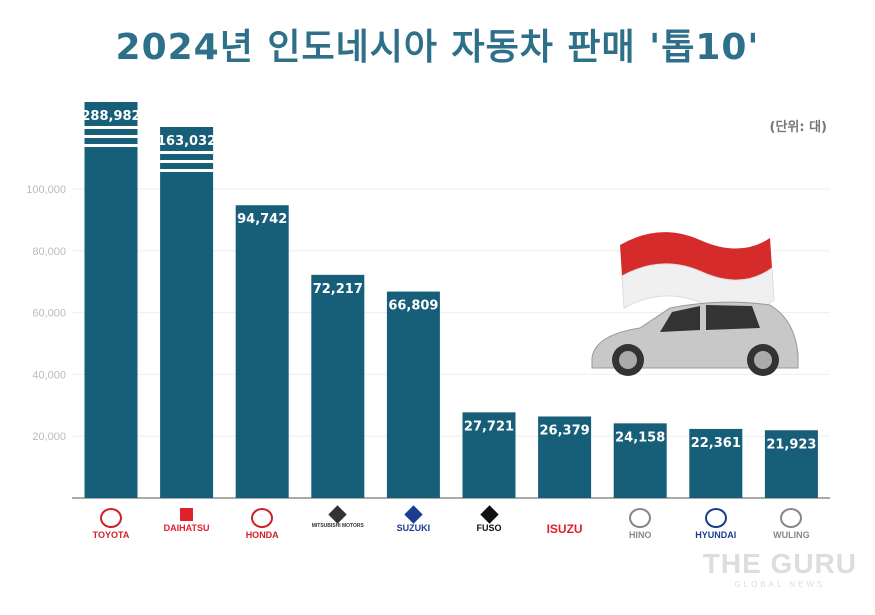 This screenshot has height=615, width=875. What do you see at coordinates (791, 535) in the screenshot?
I see `brand-name: WULING` at bounding box center [791, 535].